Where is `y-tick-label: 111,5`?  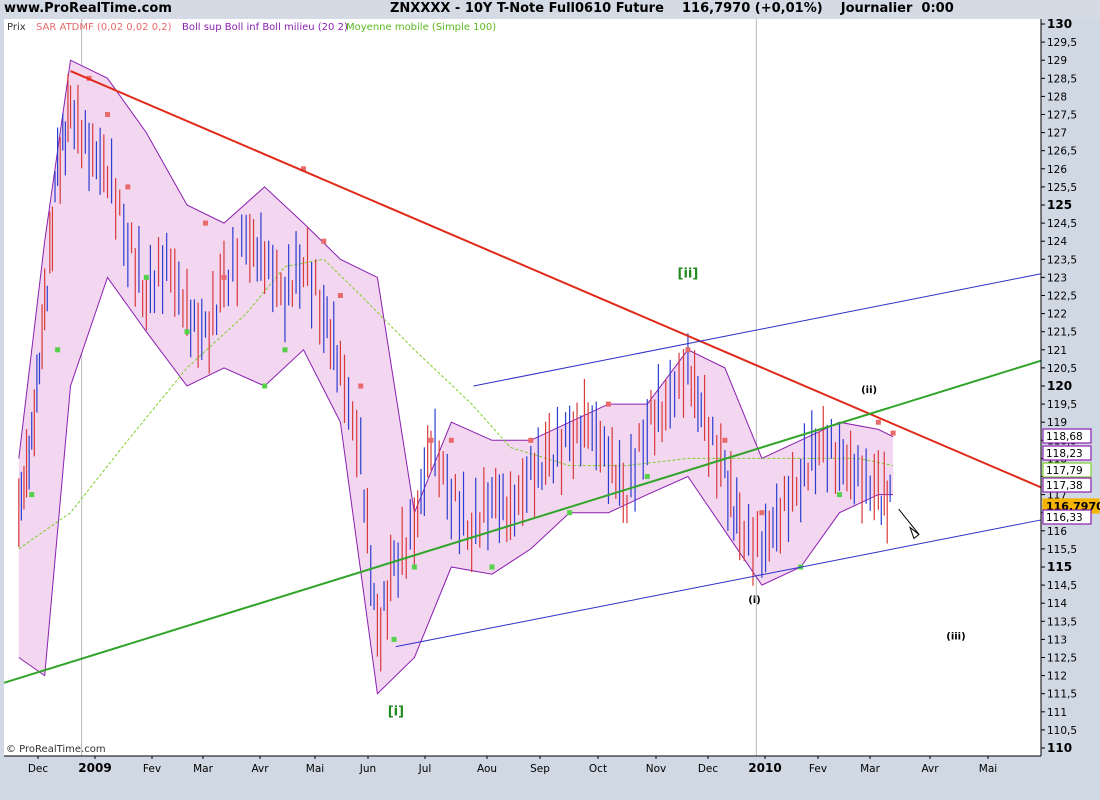 y-tick-label: 111,5 is located at coordinates (1062, 695).